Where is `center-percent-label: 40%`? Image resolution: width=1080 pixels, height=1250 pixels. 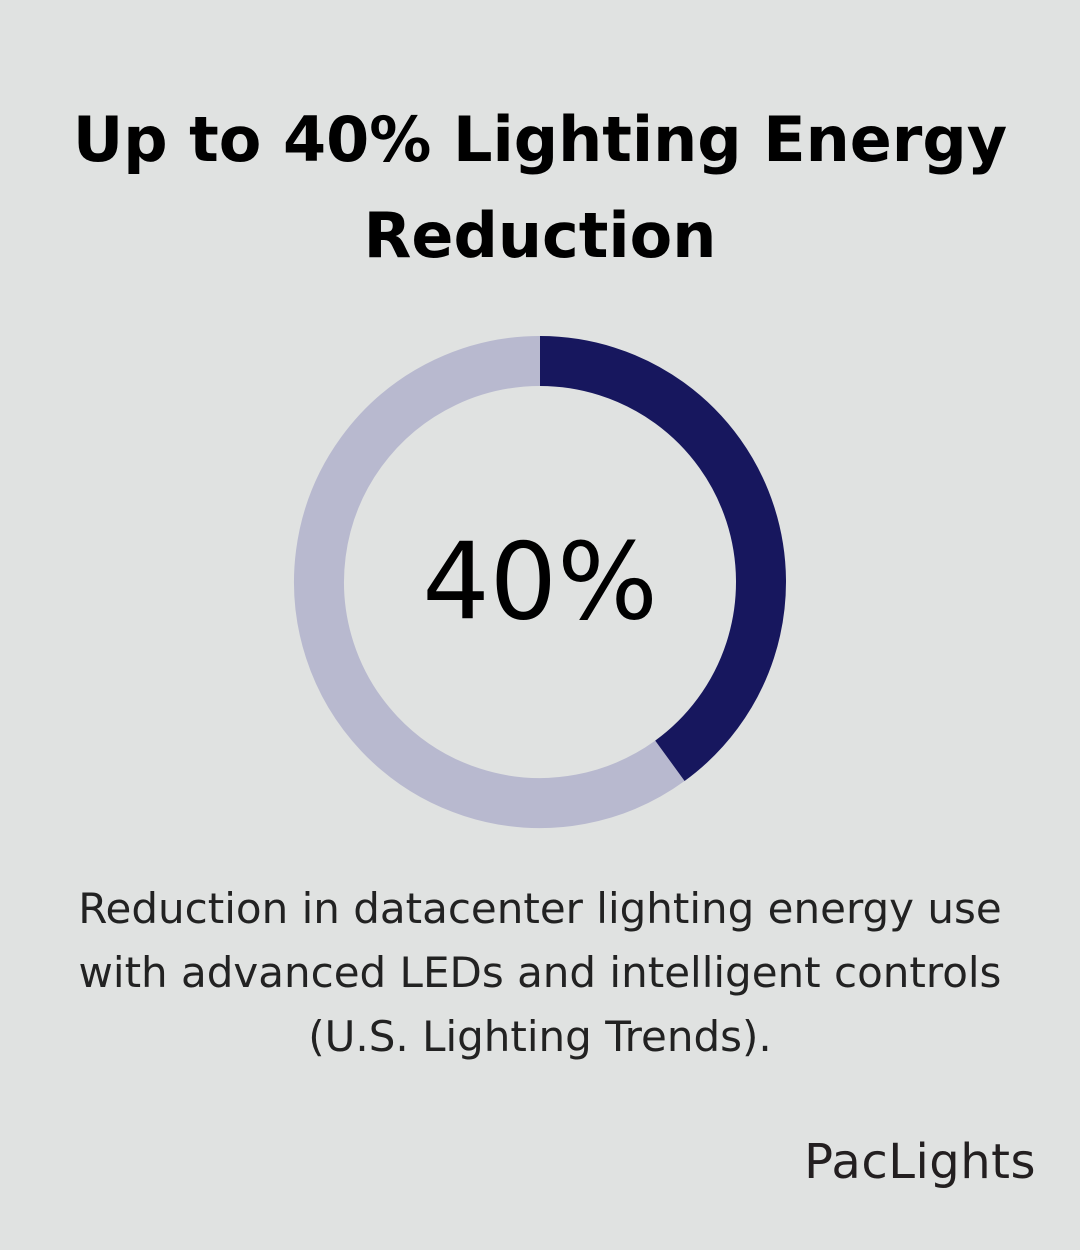
center-percent-label: 40% is located at coordinates (540, 582).